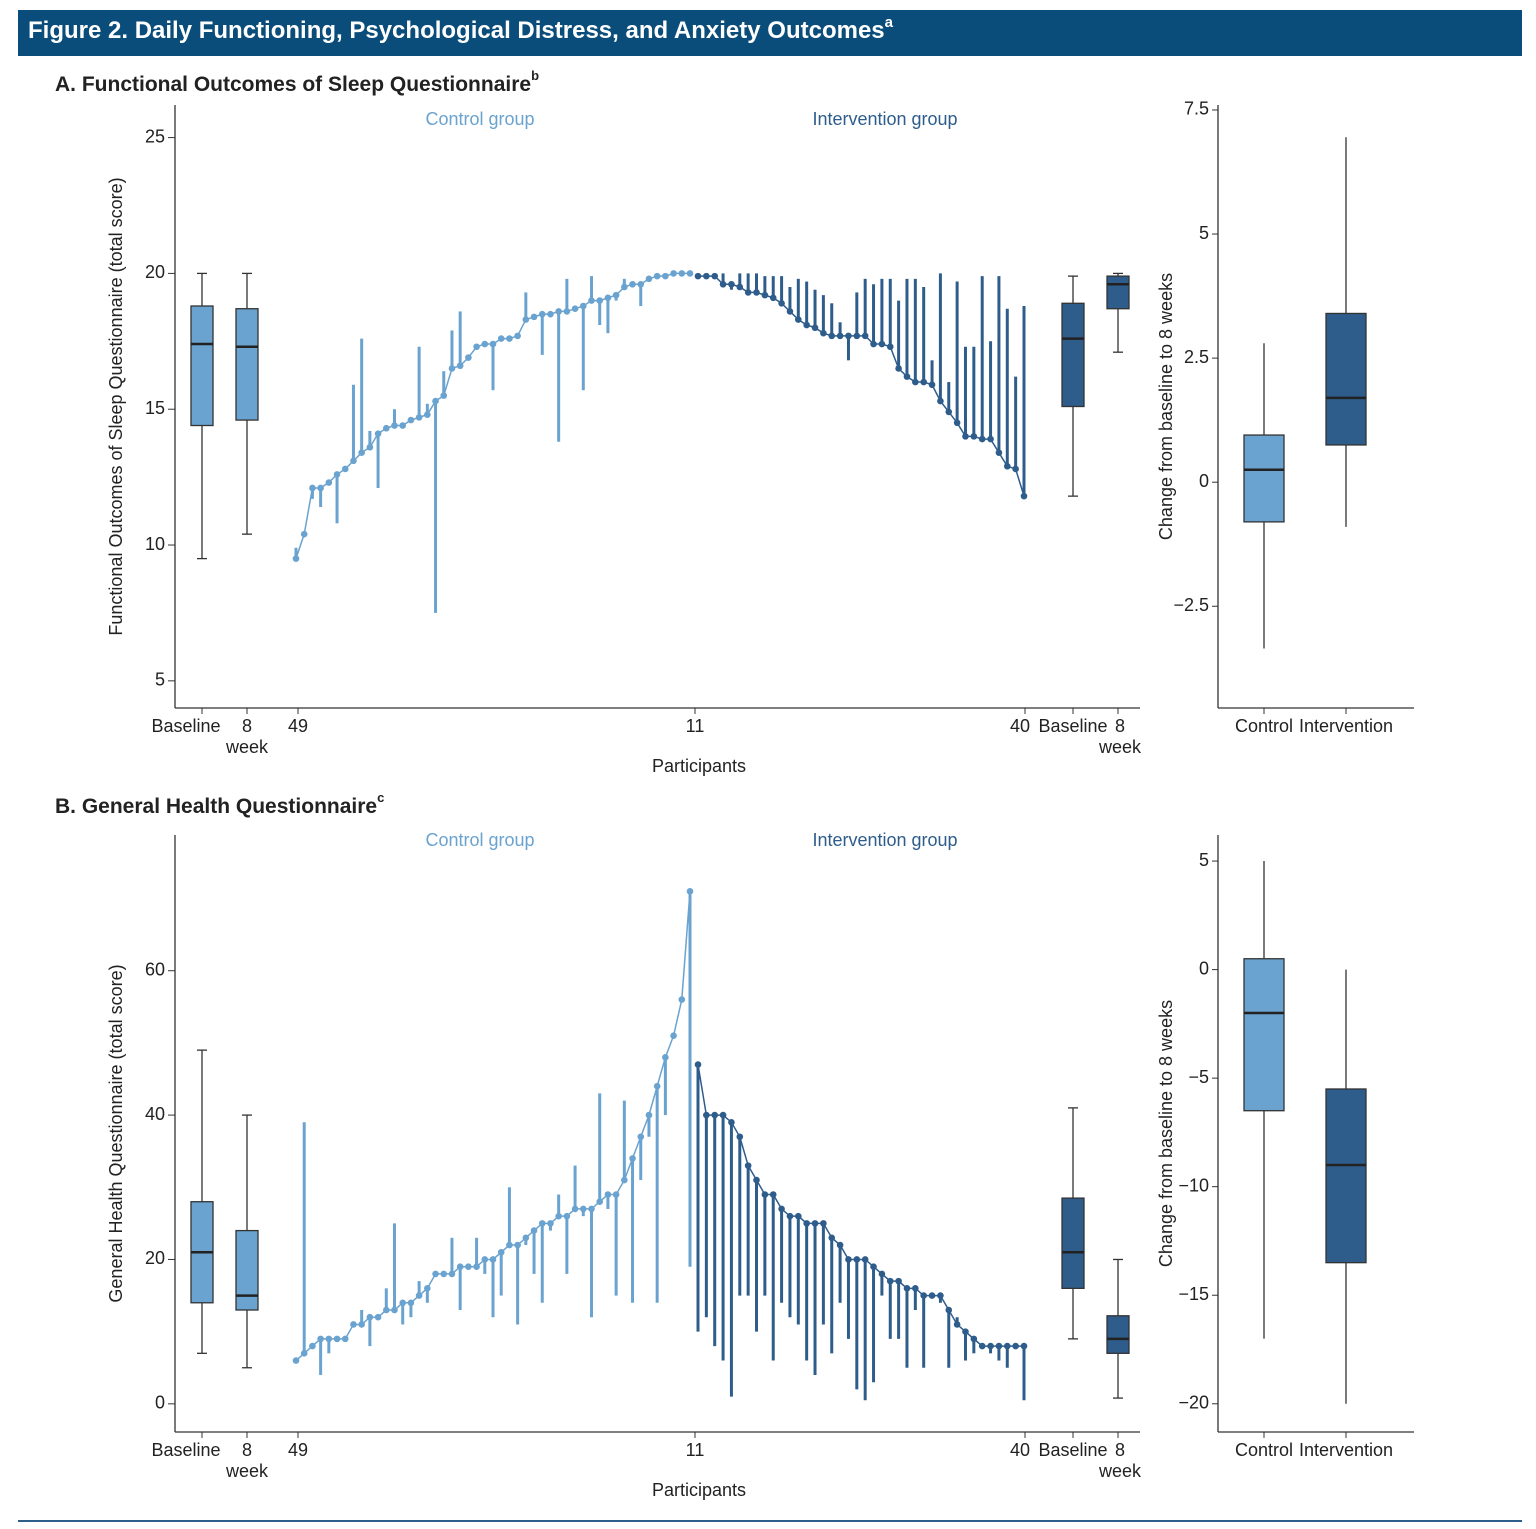 The image size is (1536, 1529). Describe the element at coordinates (699, 1490) in the screenshot. I see `x-axis-label: Participants` at that location.